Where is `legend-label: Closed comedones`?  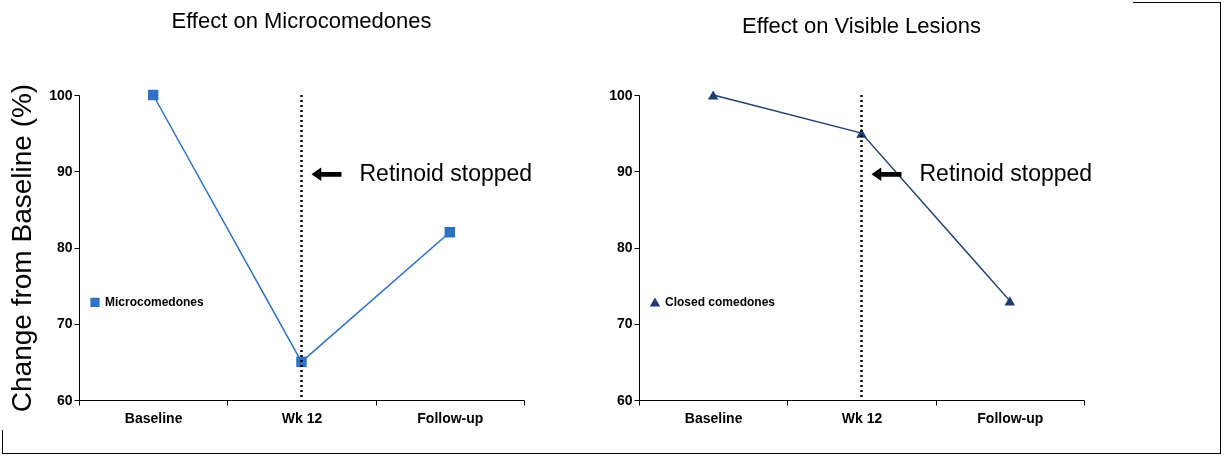
legend-label: Closed comedones is located at coordinates (720, 302).